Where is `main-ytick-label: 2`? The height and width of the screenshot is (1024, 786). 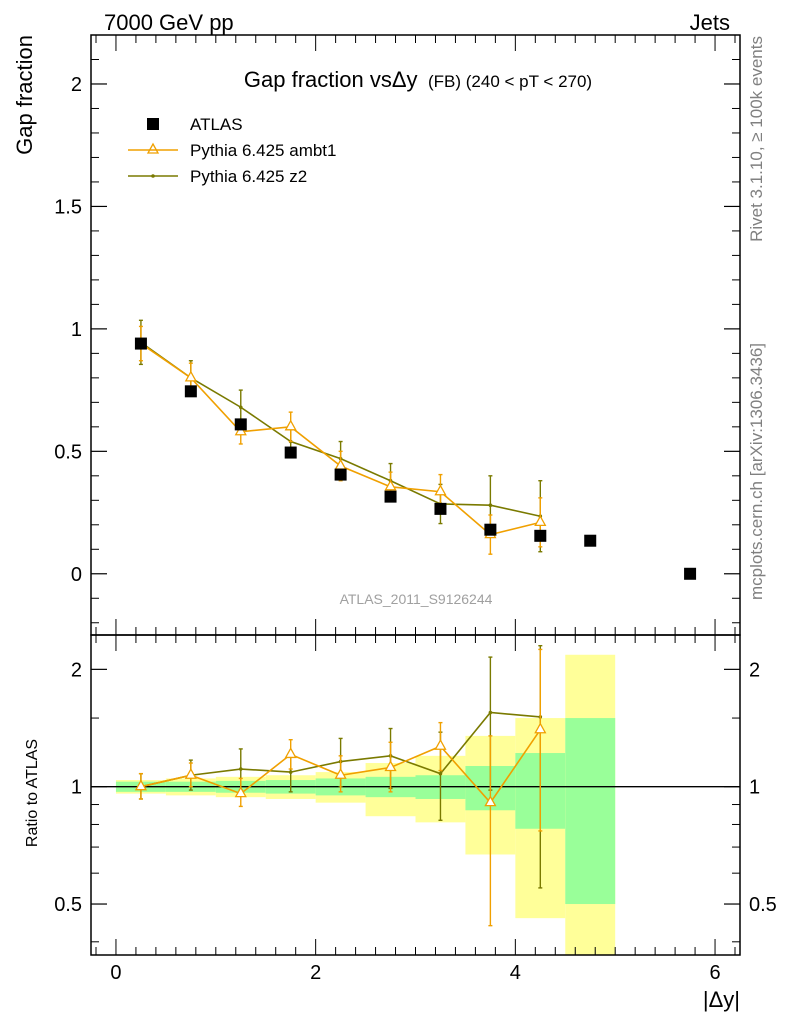 main-ytick-label: 2 is located at coordinates (76, 85).